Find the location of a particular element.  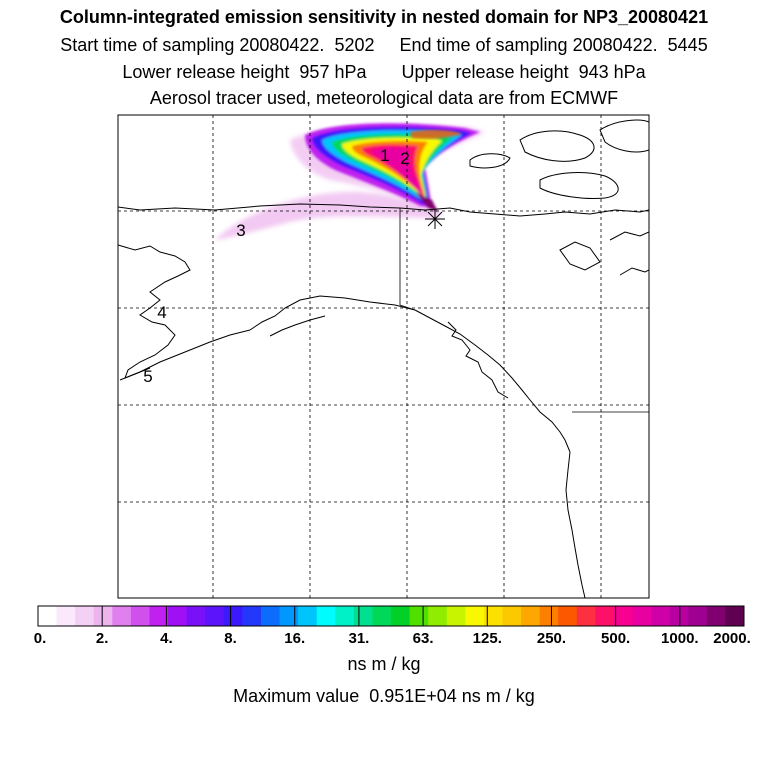

colorbar-units: ns m / kg is located at coordinates (384, 664).